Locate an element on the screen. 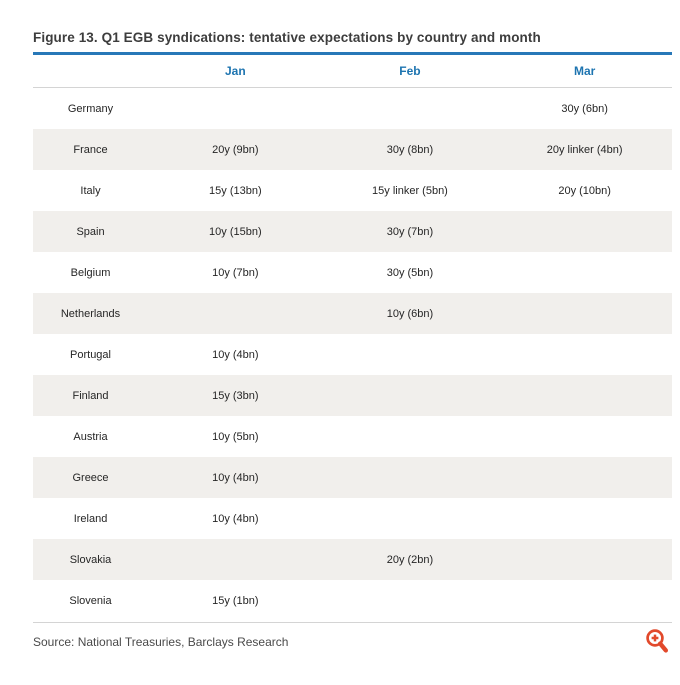  feb-cell: 30y (8bn) is located at coordinates (410, 149).